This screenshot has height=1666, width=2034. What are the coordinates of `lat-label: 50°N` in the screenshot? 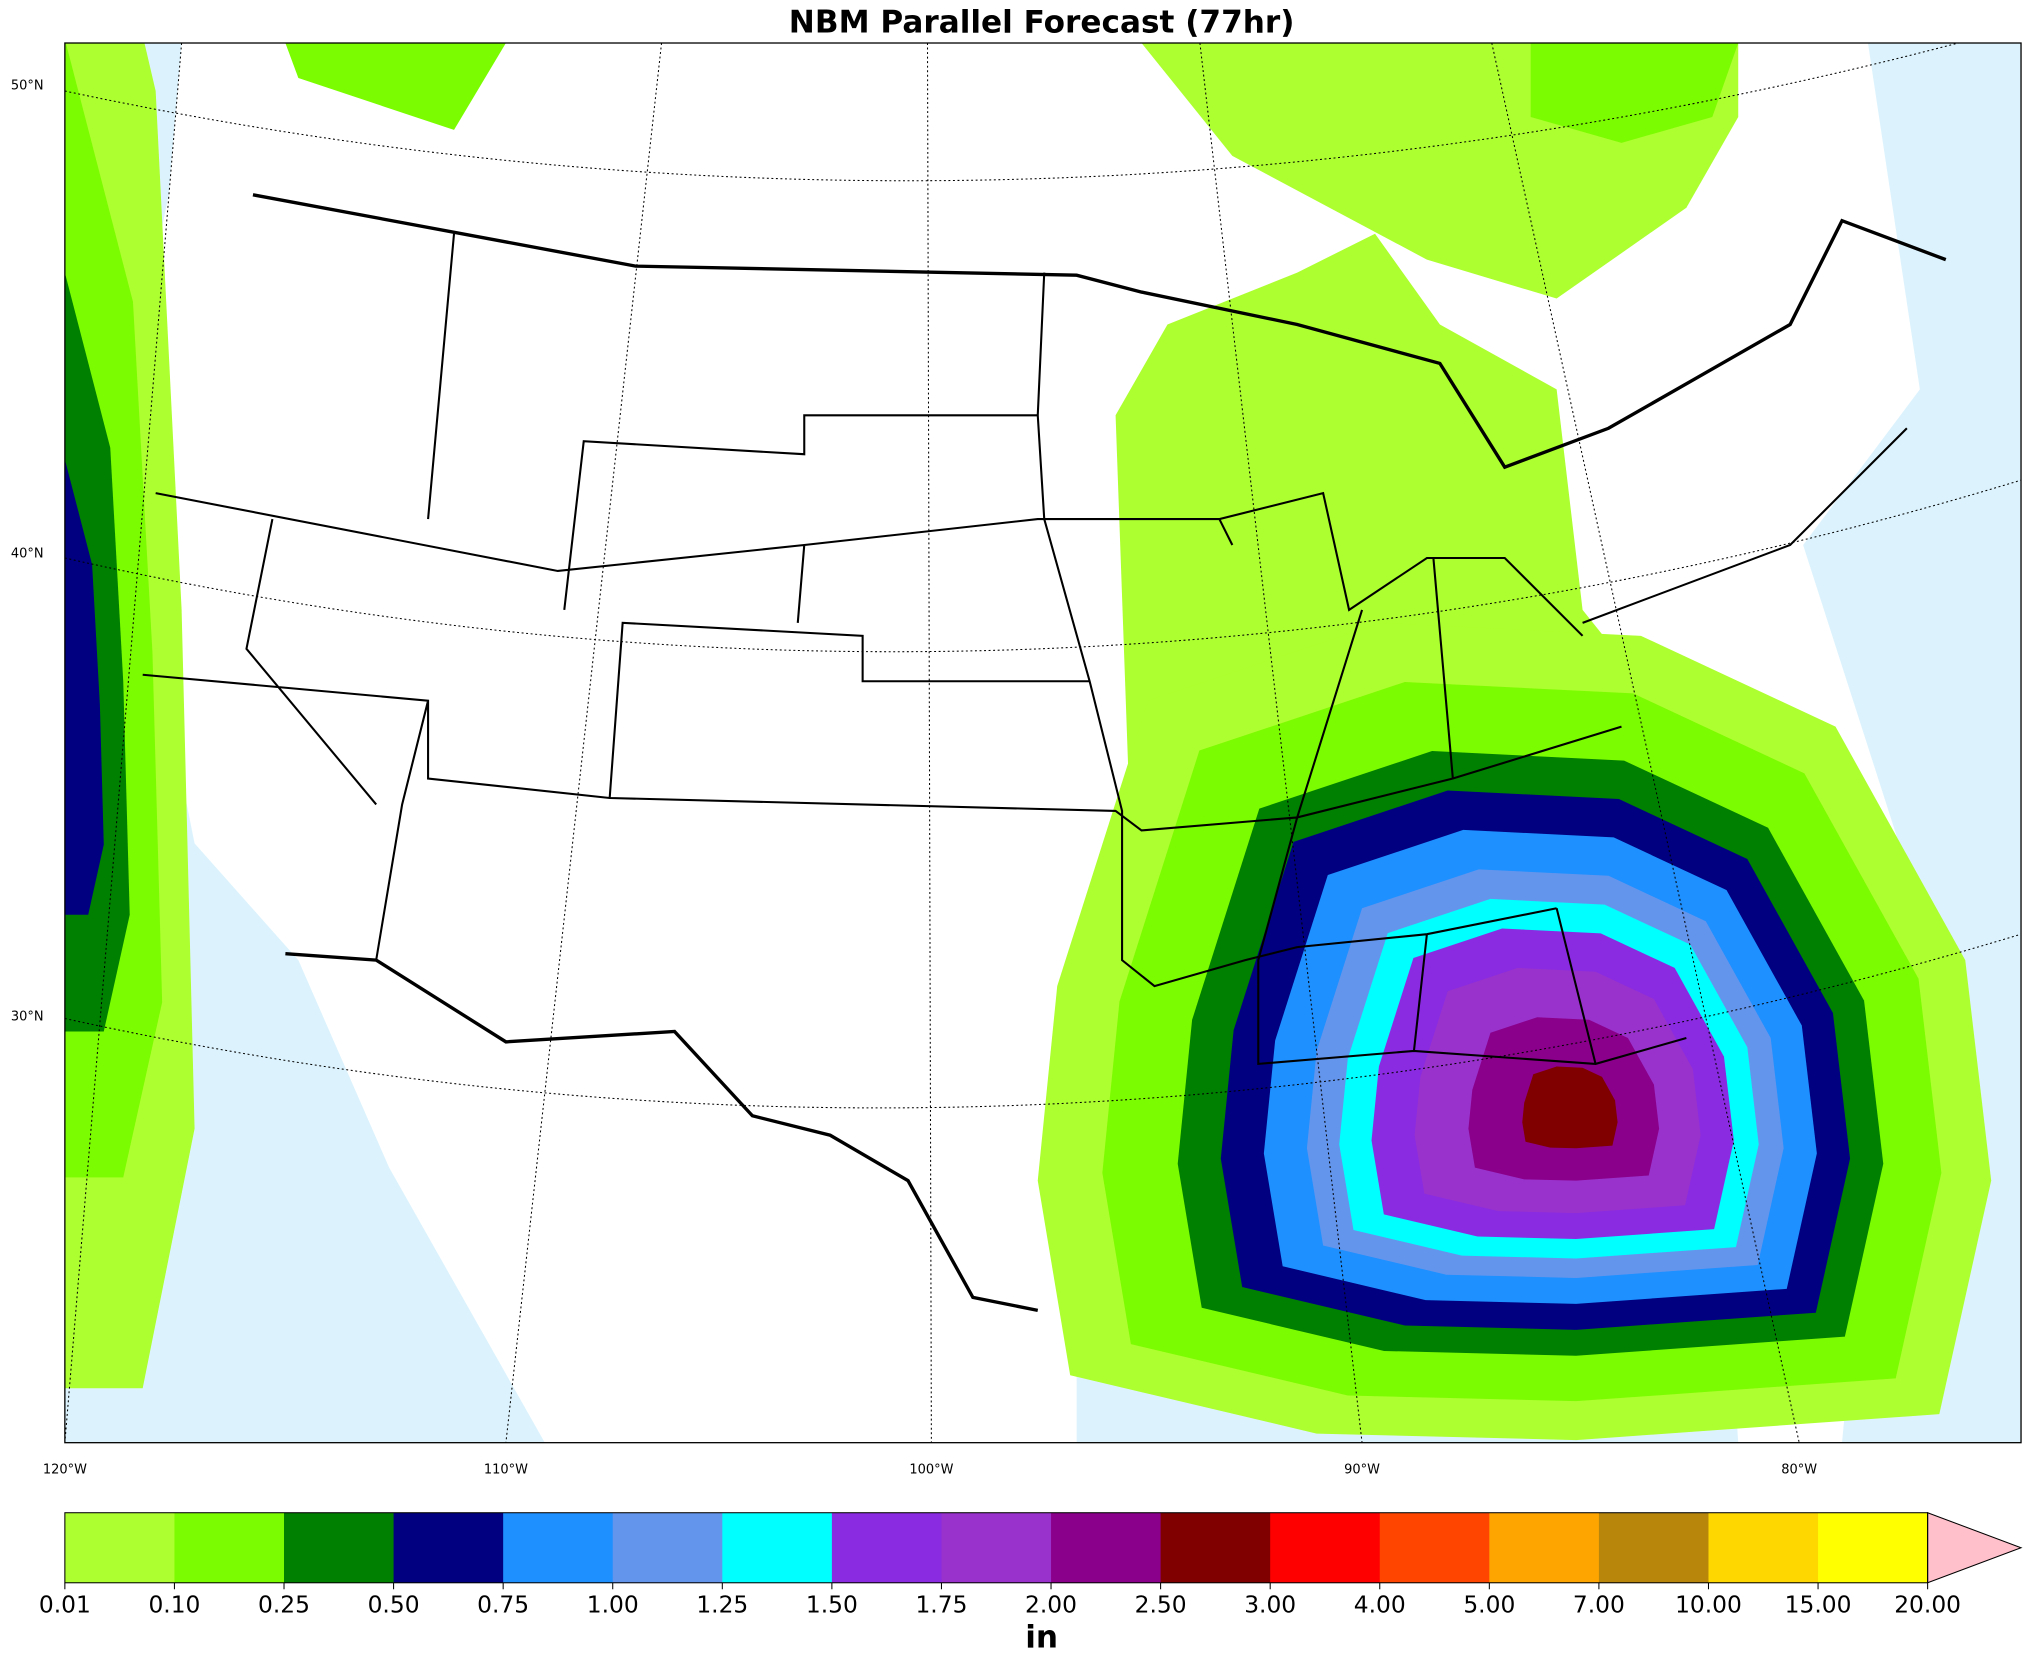 It's located at (27, 85).